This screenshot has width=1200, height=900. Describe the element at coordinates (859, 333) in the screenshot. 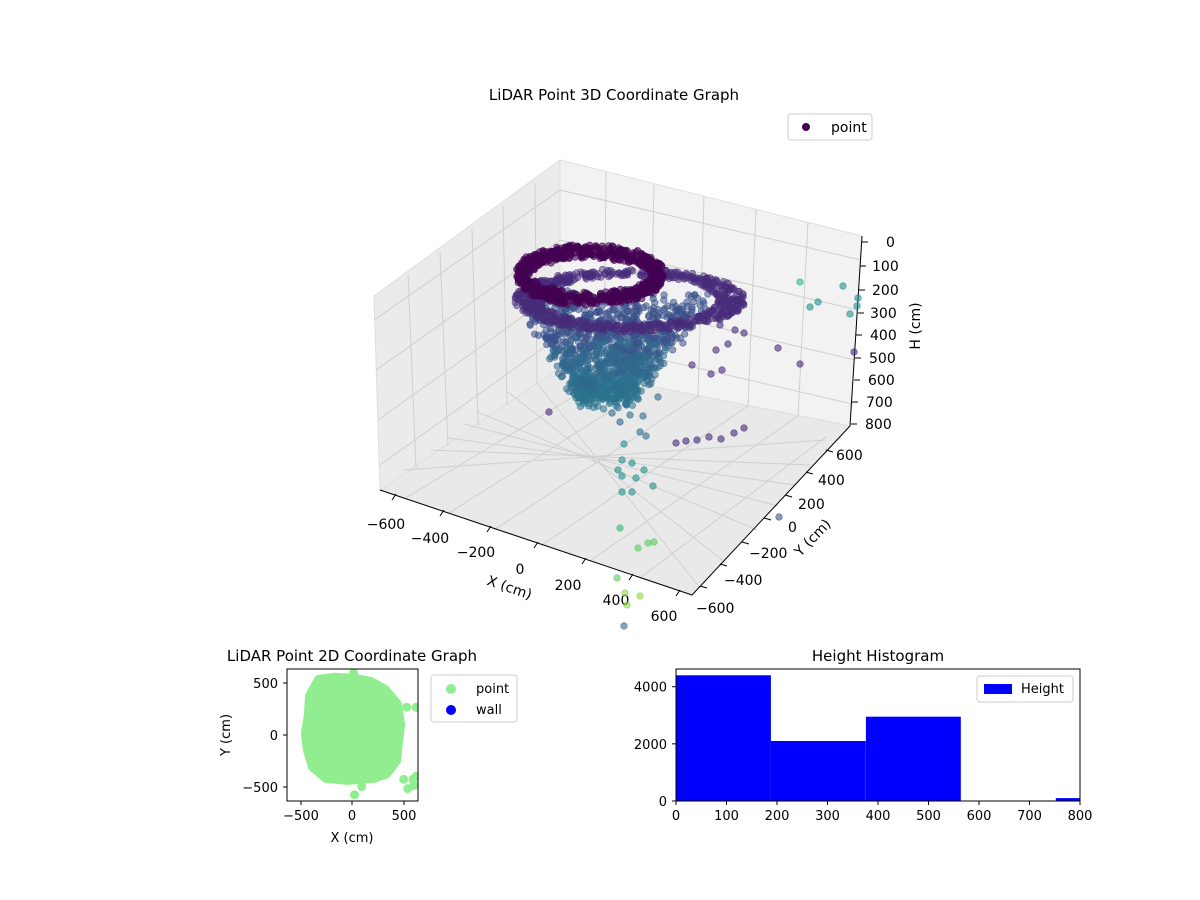

I see `z-ticks-3d` at that location.